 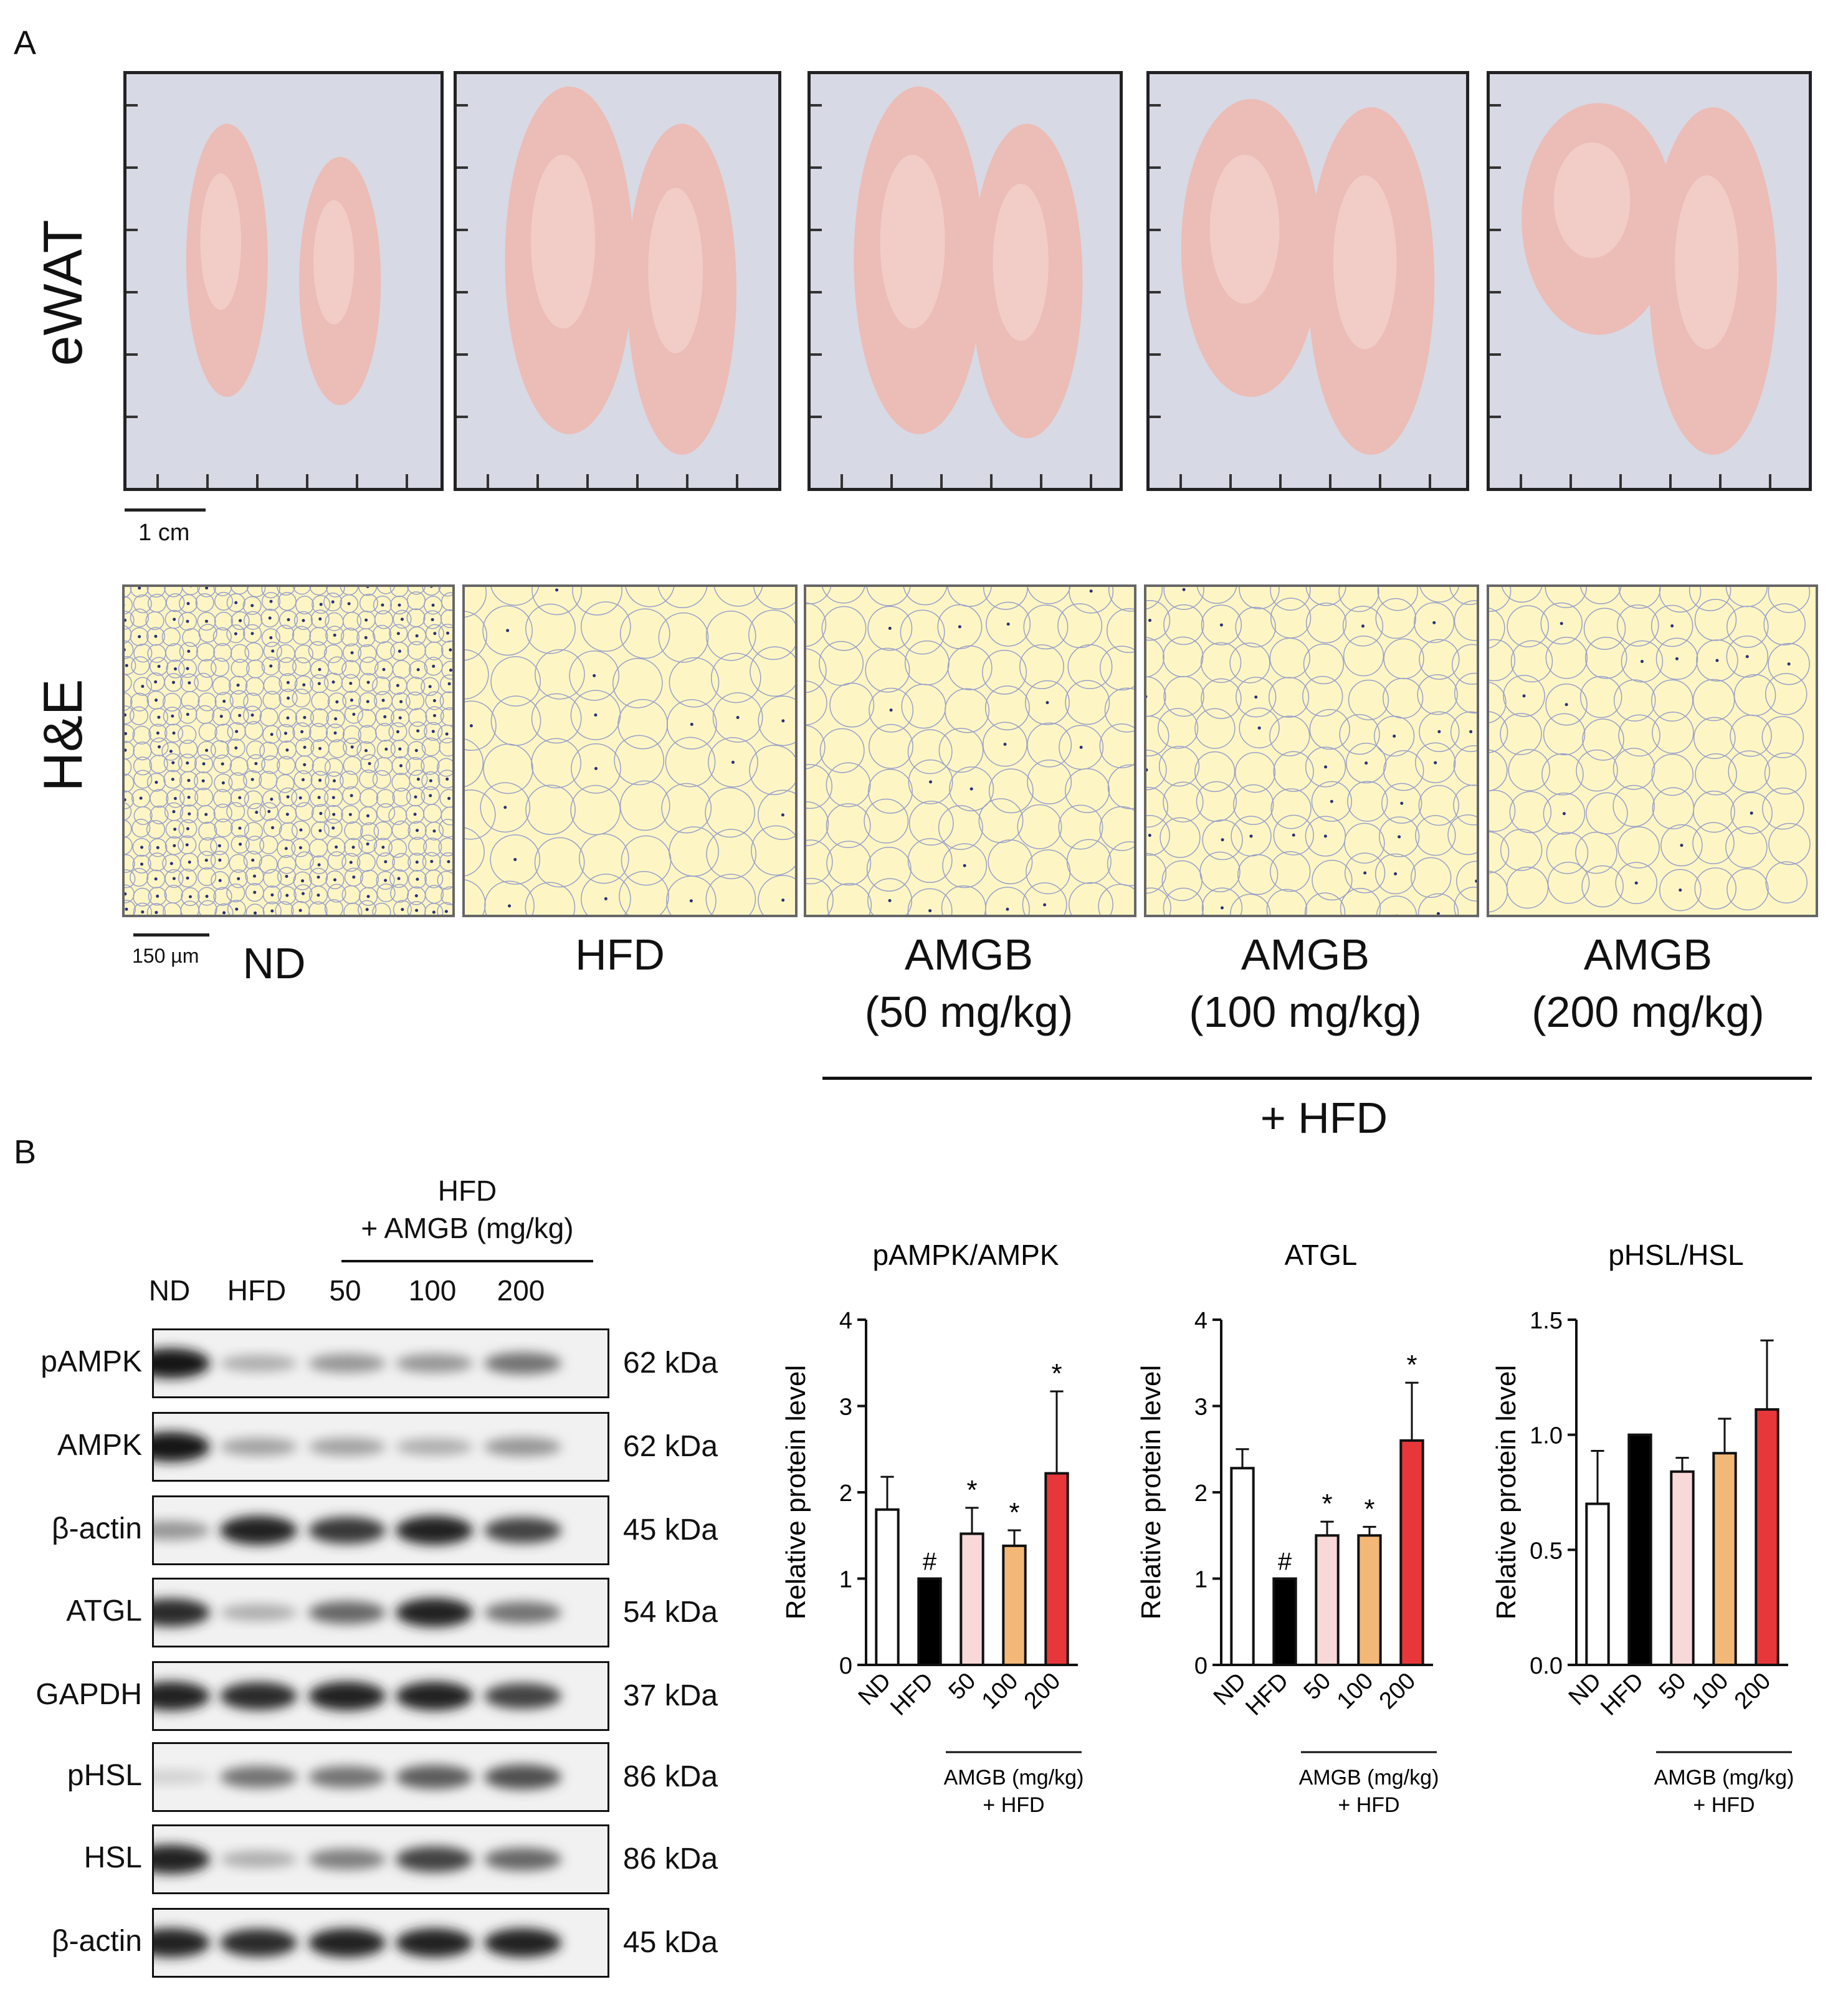 I want to click on wb-protein-label: pHSL, so click(x=104, y=1775).